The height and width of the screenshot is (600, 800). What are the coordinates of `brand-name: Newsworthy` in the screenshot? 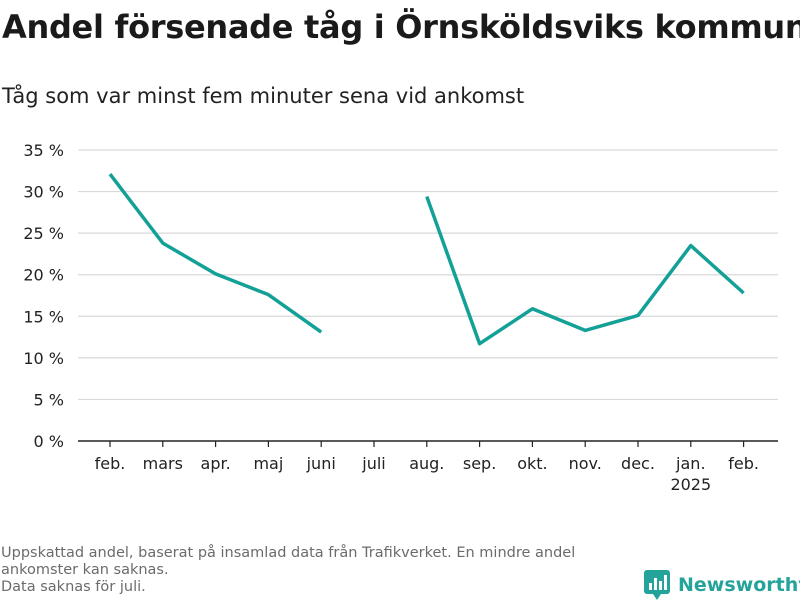 It's located at (739, 585).